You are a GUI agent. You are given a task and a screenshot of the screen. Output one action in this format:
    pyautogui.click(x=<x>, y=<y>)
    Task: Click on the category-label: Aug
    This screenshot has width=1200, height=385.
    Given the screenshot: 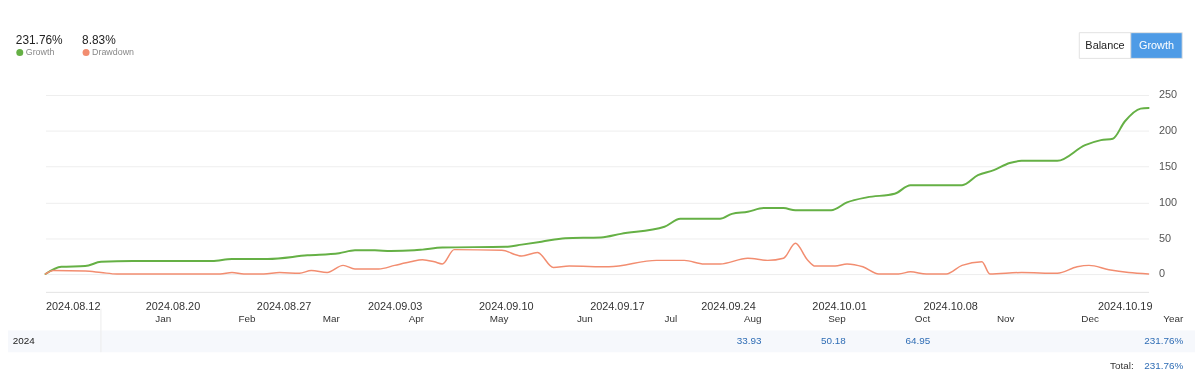 What is the action you would take?
    pyautogui.click(x=752, y=318)
    